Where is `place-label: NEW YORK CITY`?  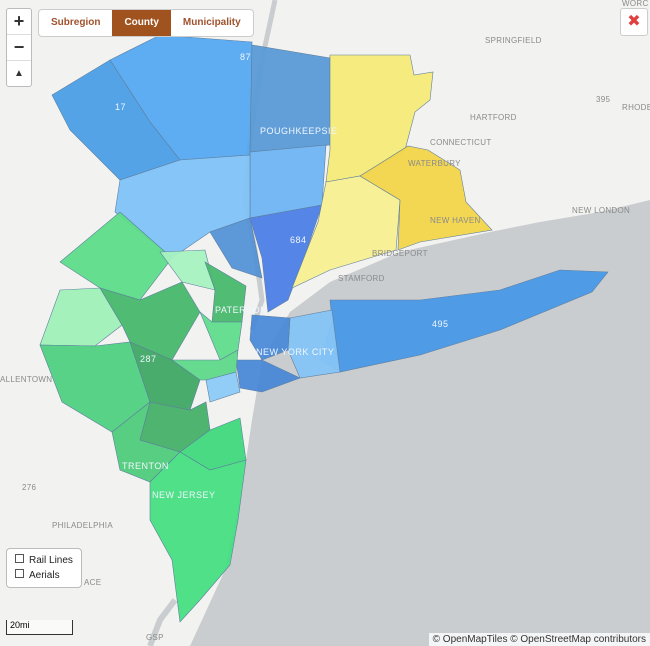
place-label: NEW YORK CITY is located at coordinates (295, 352).